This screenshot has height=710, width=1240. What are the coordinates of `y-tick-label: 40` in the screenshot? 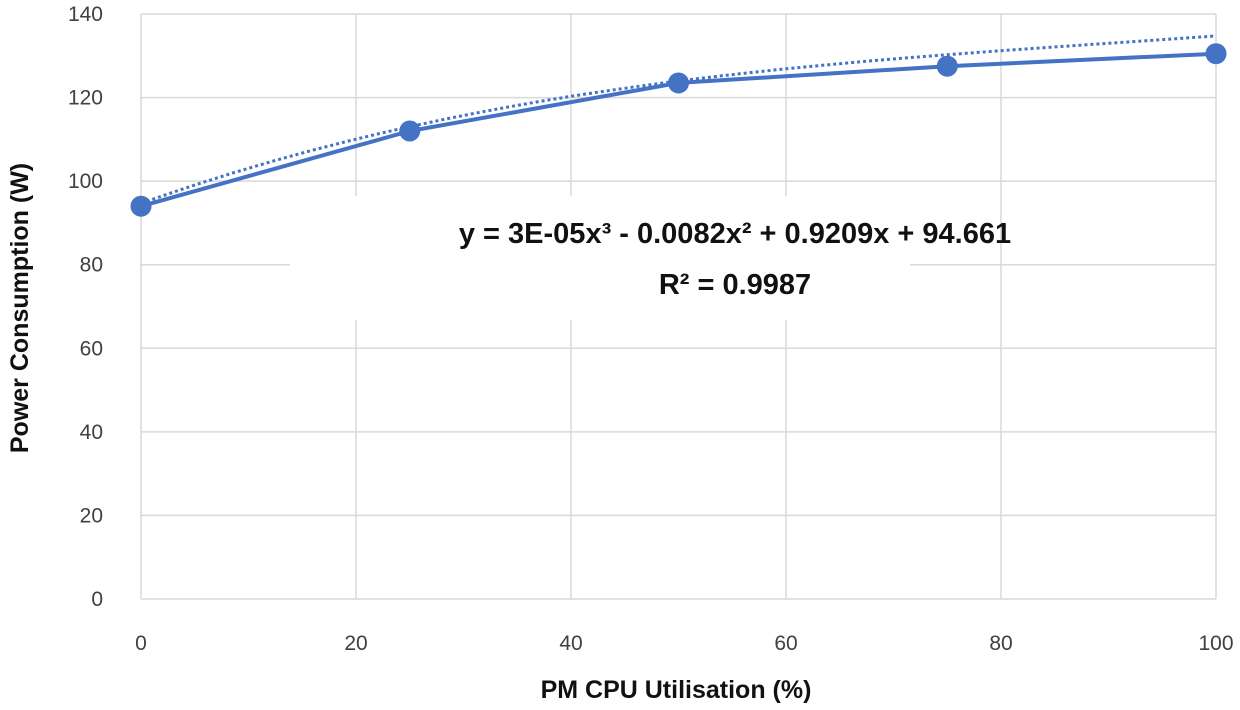 It's located at (91, 432).